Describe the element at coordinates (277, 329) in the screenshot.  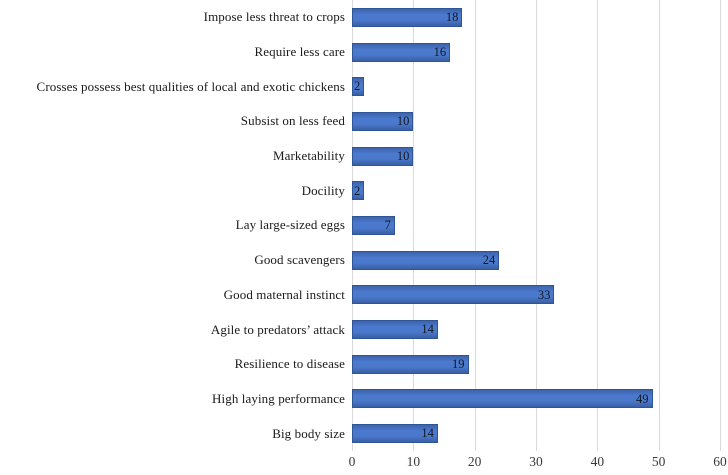
I see `category-label: Agile to predators’ attack` at that location.